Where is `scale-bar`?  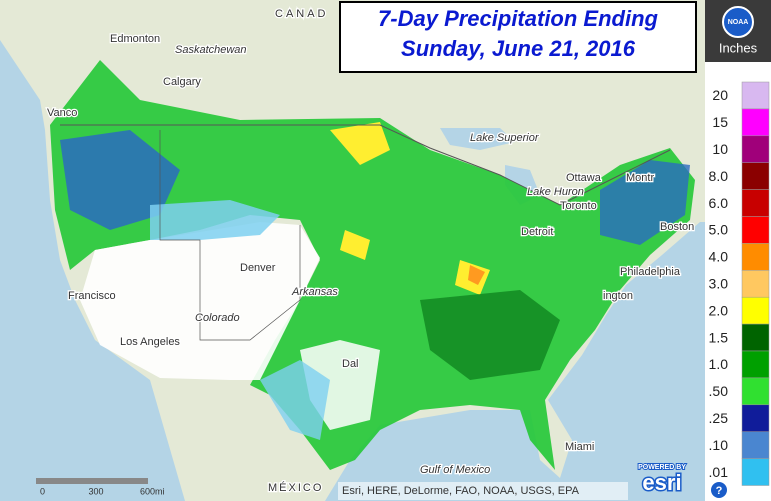
scale-bar is located at coordinates (92, 481).